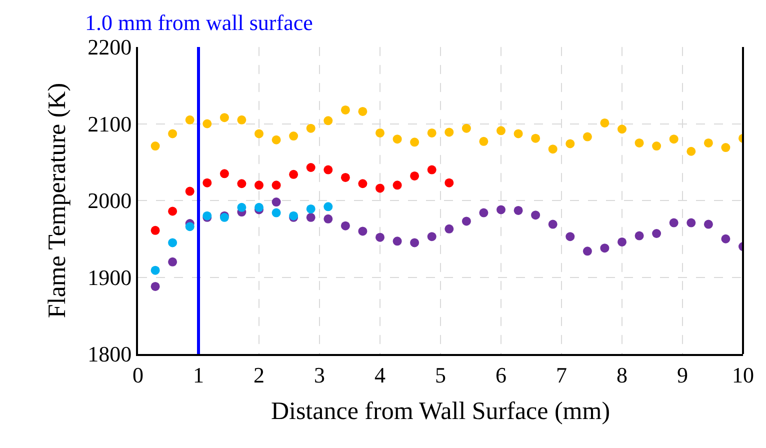 This screenshot has height=448, width=766. What do you see at coordinates (440, 411) in the screenshot?
I see `x-axis-title: Distance from Wall Surface (mm)` at bounding box center [440, 411].